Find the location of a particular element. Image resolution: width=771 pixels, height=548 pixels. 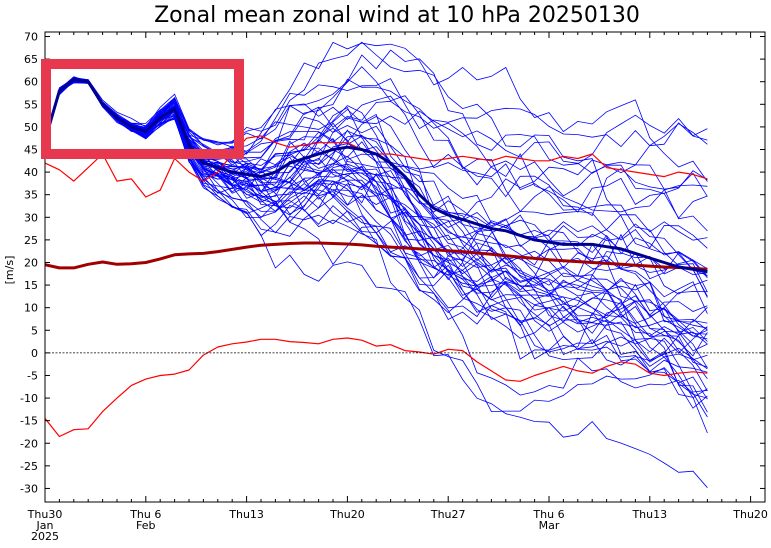

y-tick-label: -25 is located at coordinates (29, 466).